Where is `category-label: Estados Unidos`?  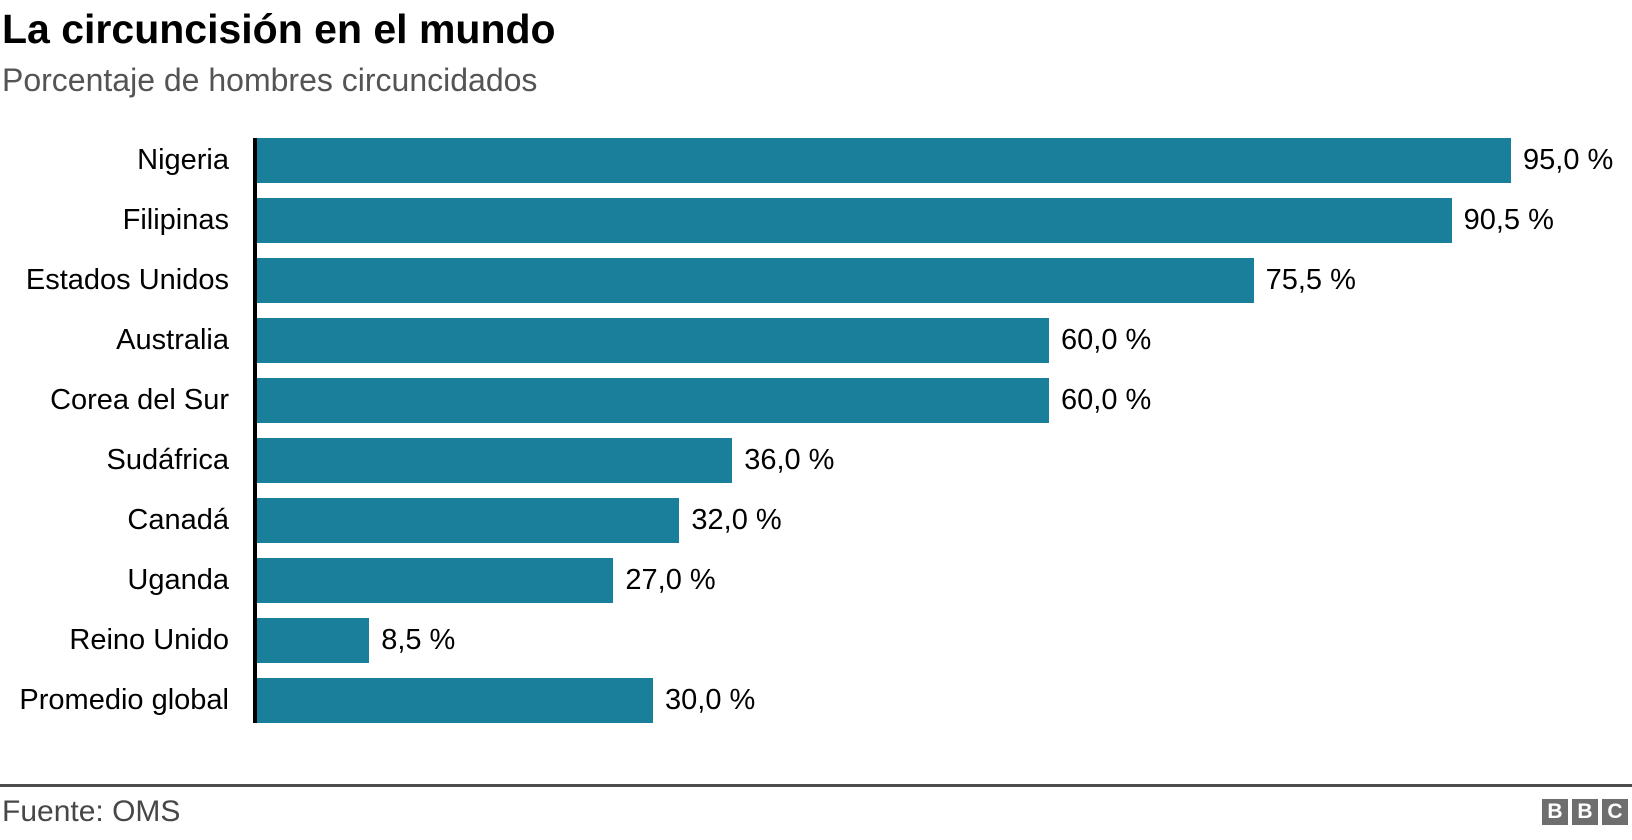
category-label: Estados Unidos is located at coordinates (127, 280).